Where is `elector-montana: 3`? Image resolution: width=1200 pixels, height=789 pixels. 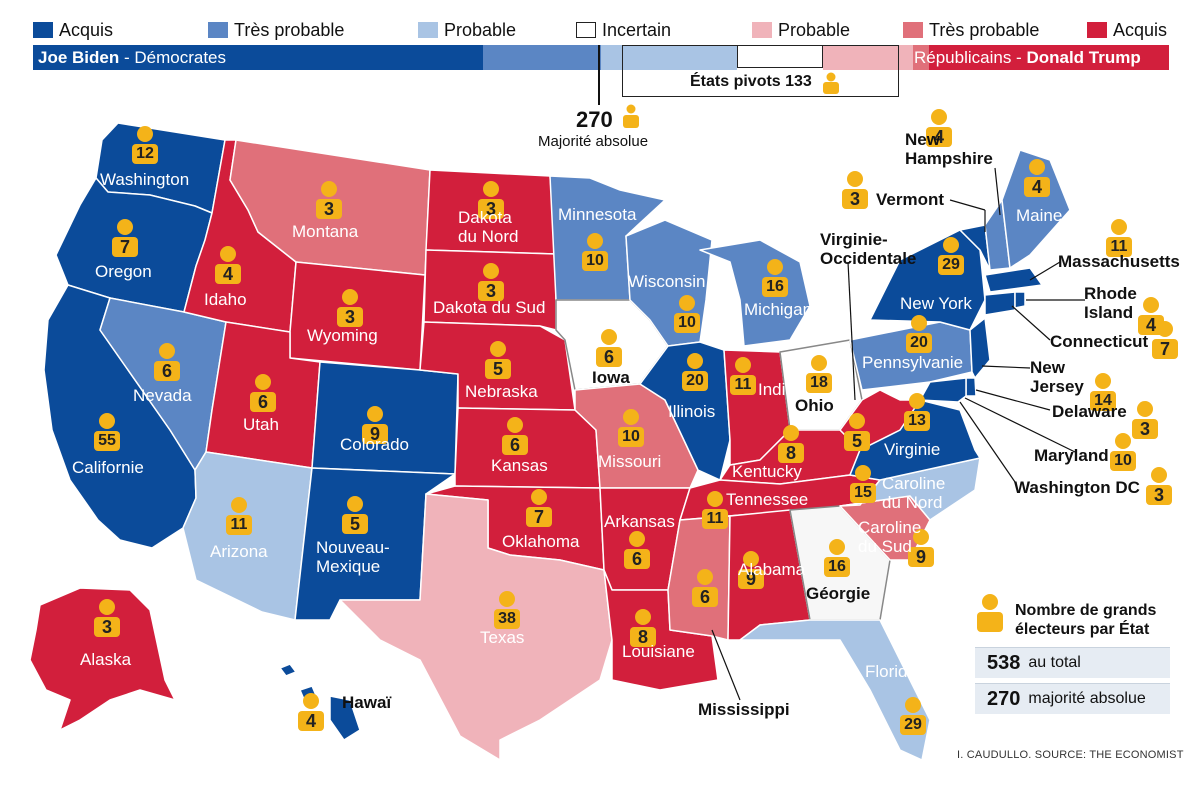
elector-montana: 3 is located at coordinates (329, 200).